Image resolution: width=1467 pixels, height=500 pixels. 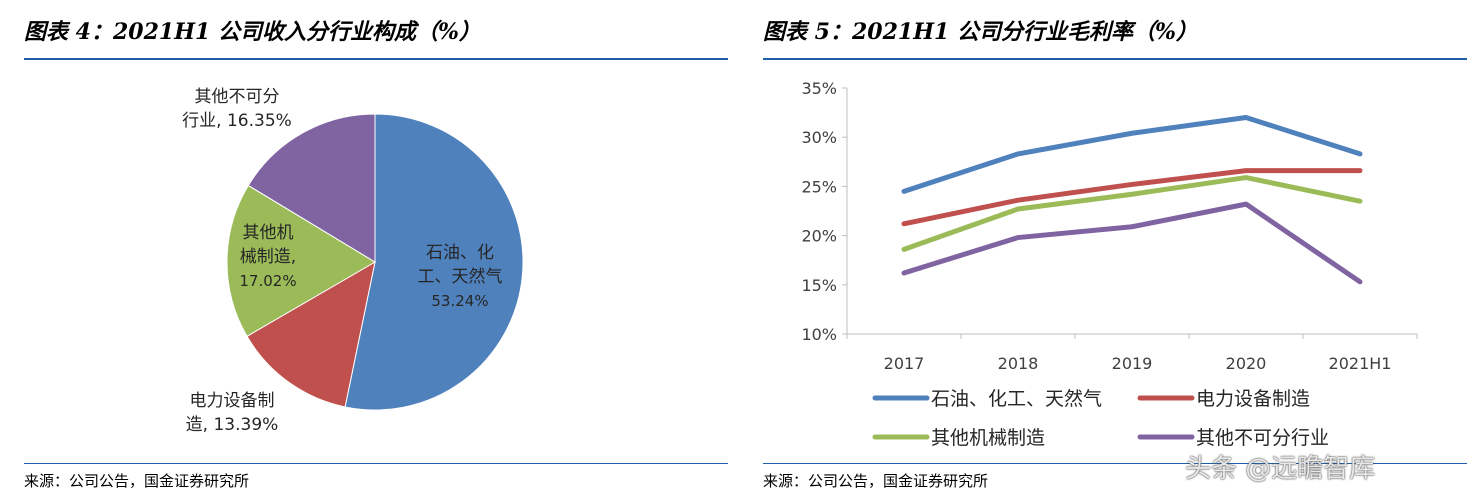 What do you see at coordinates (1018, 363) in the screenshot?
I see `x-tick-label: 2018` at bounding box center [1018, 363].